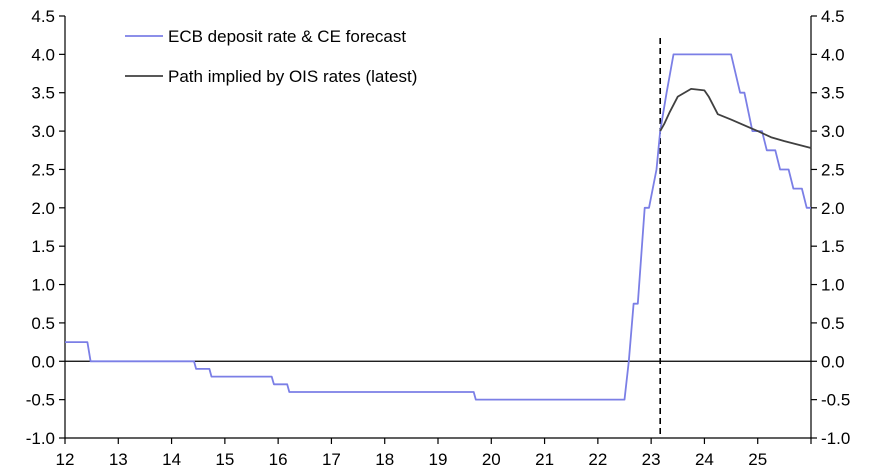 The image size is (882, 473). I want to click on y-right-tick-label: 2.0, so click(833, 208).